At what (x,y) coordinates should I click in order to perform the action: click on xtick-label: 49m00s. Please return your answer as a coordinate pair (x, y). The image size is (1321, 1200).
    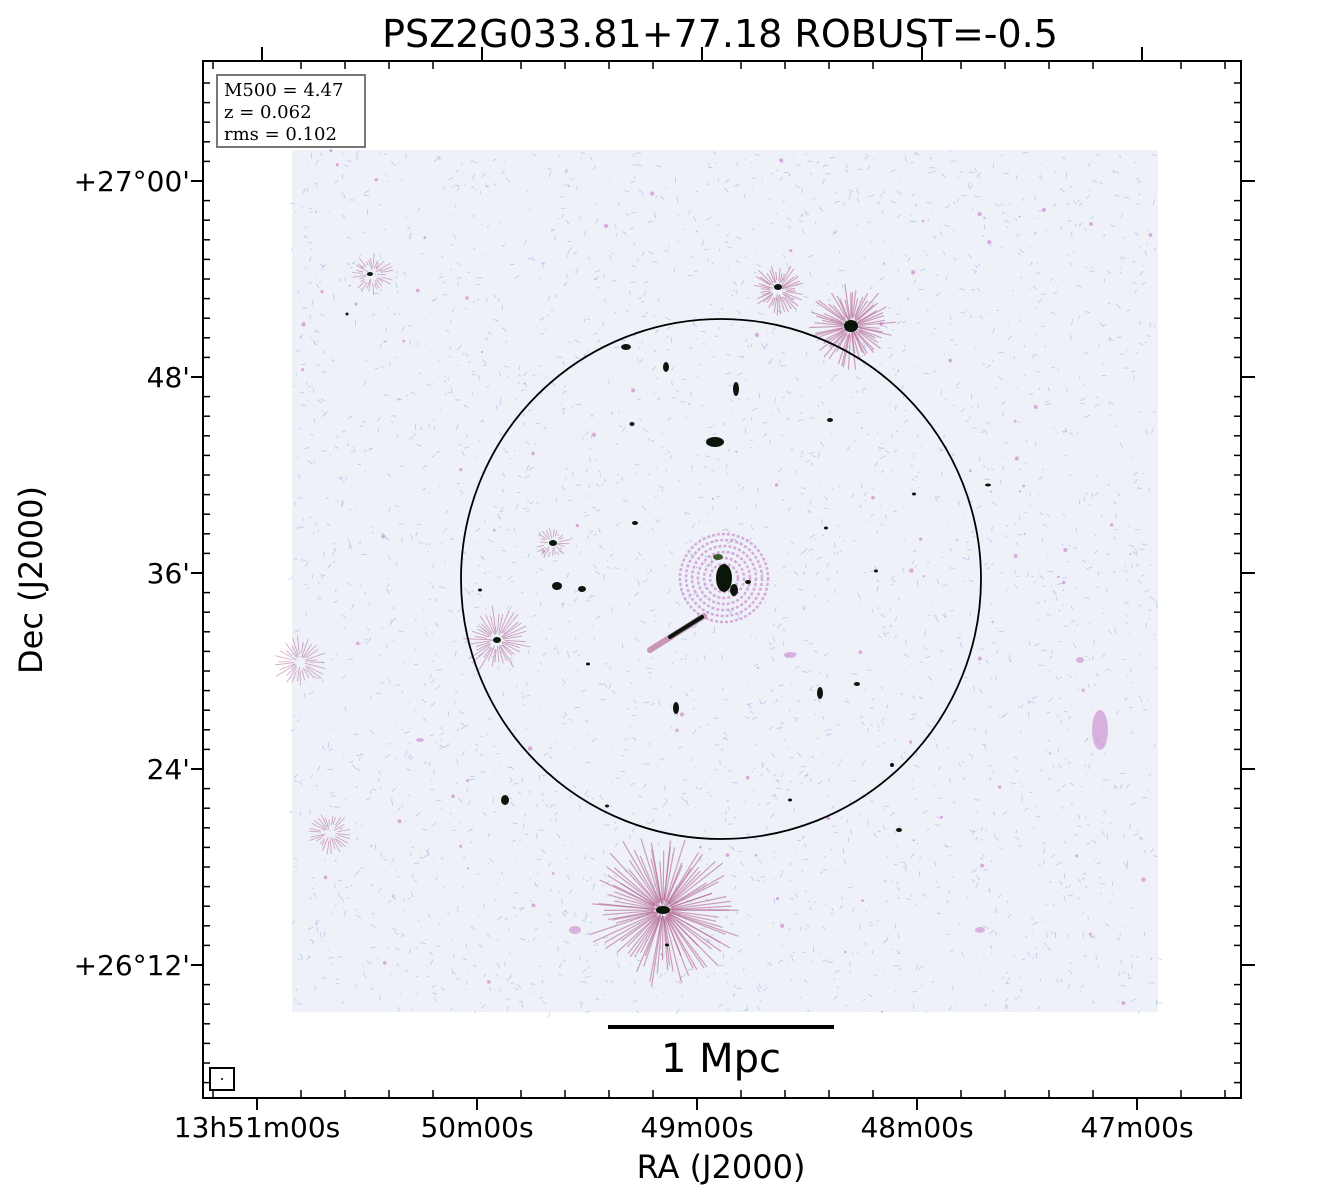
    Looking at the image, I should click on (696, 1127).